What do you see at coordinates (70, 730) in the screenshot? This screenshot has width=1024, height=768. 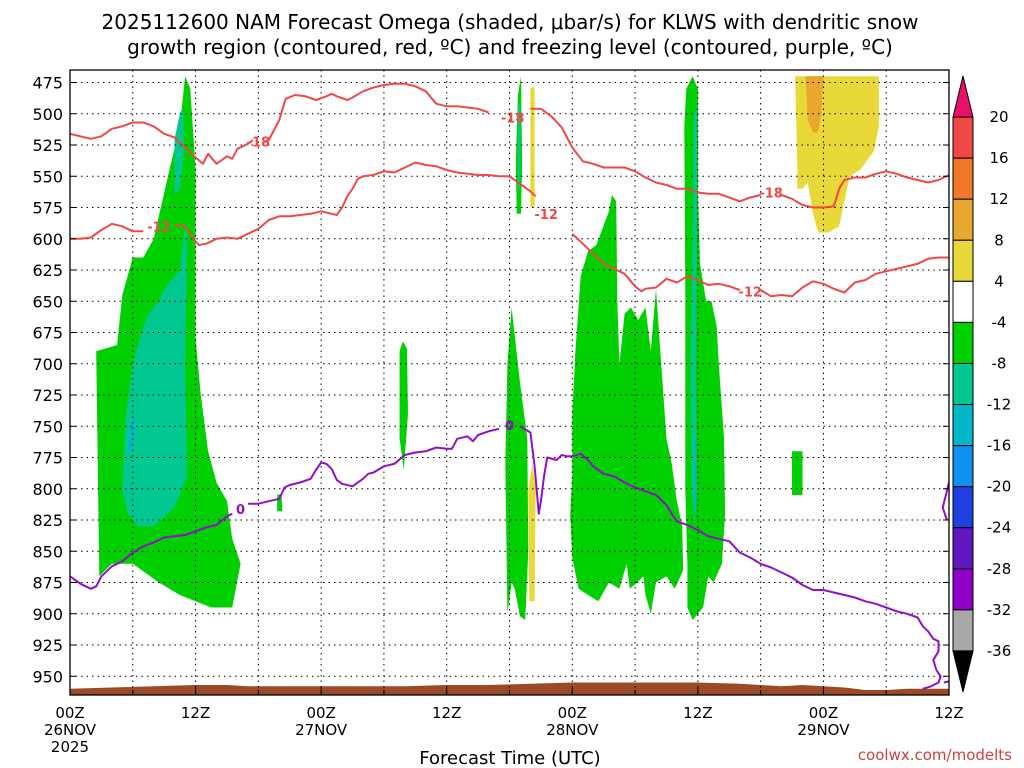 I see `x-tick-label: 26NOV` at bounding box center [70, 730].